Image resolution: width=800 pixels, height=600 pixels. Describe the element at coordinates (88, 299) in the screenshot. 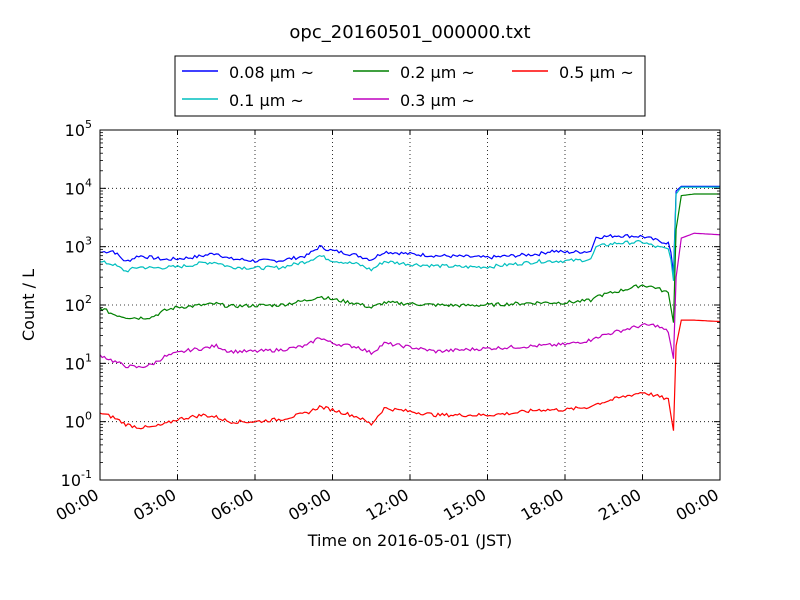

I see `y-tick-exponent: 2` at that location.